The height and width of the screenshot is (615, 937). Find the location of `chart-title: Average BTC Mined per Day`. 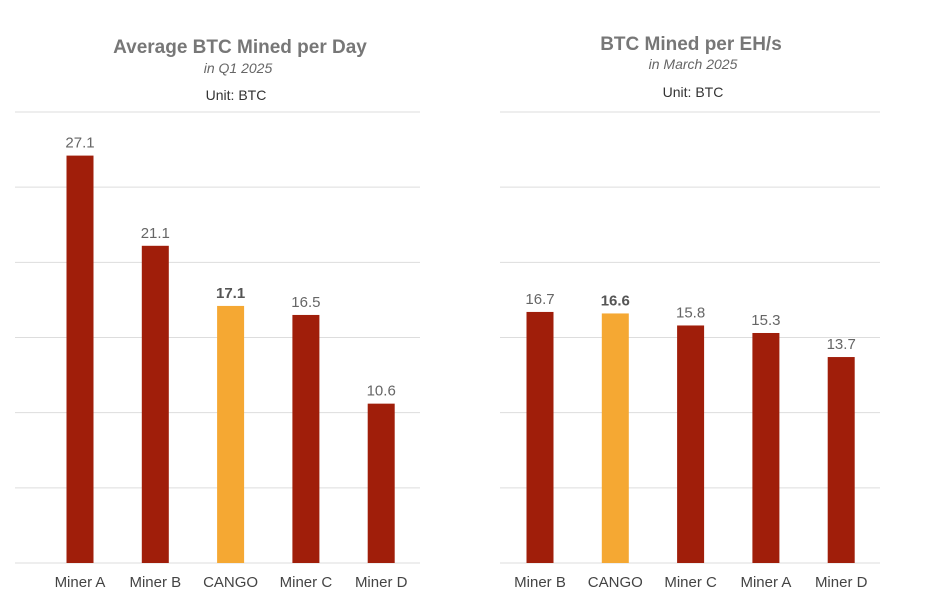

chart-title: Average BTC Mined per Day is located at coordinates (240, 47).